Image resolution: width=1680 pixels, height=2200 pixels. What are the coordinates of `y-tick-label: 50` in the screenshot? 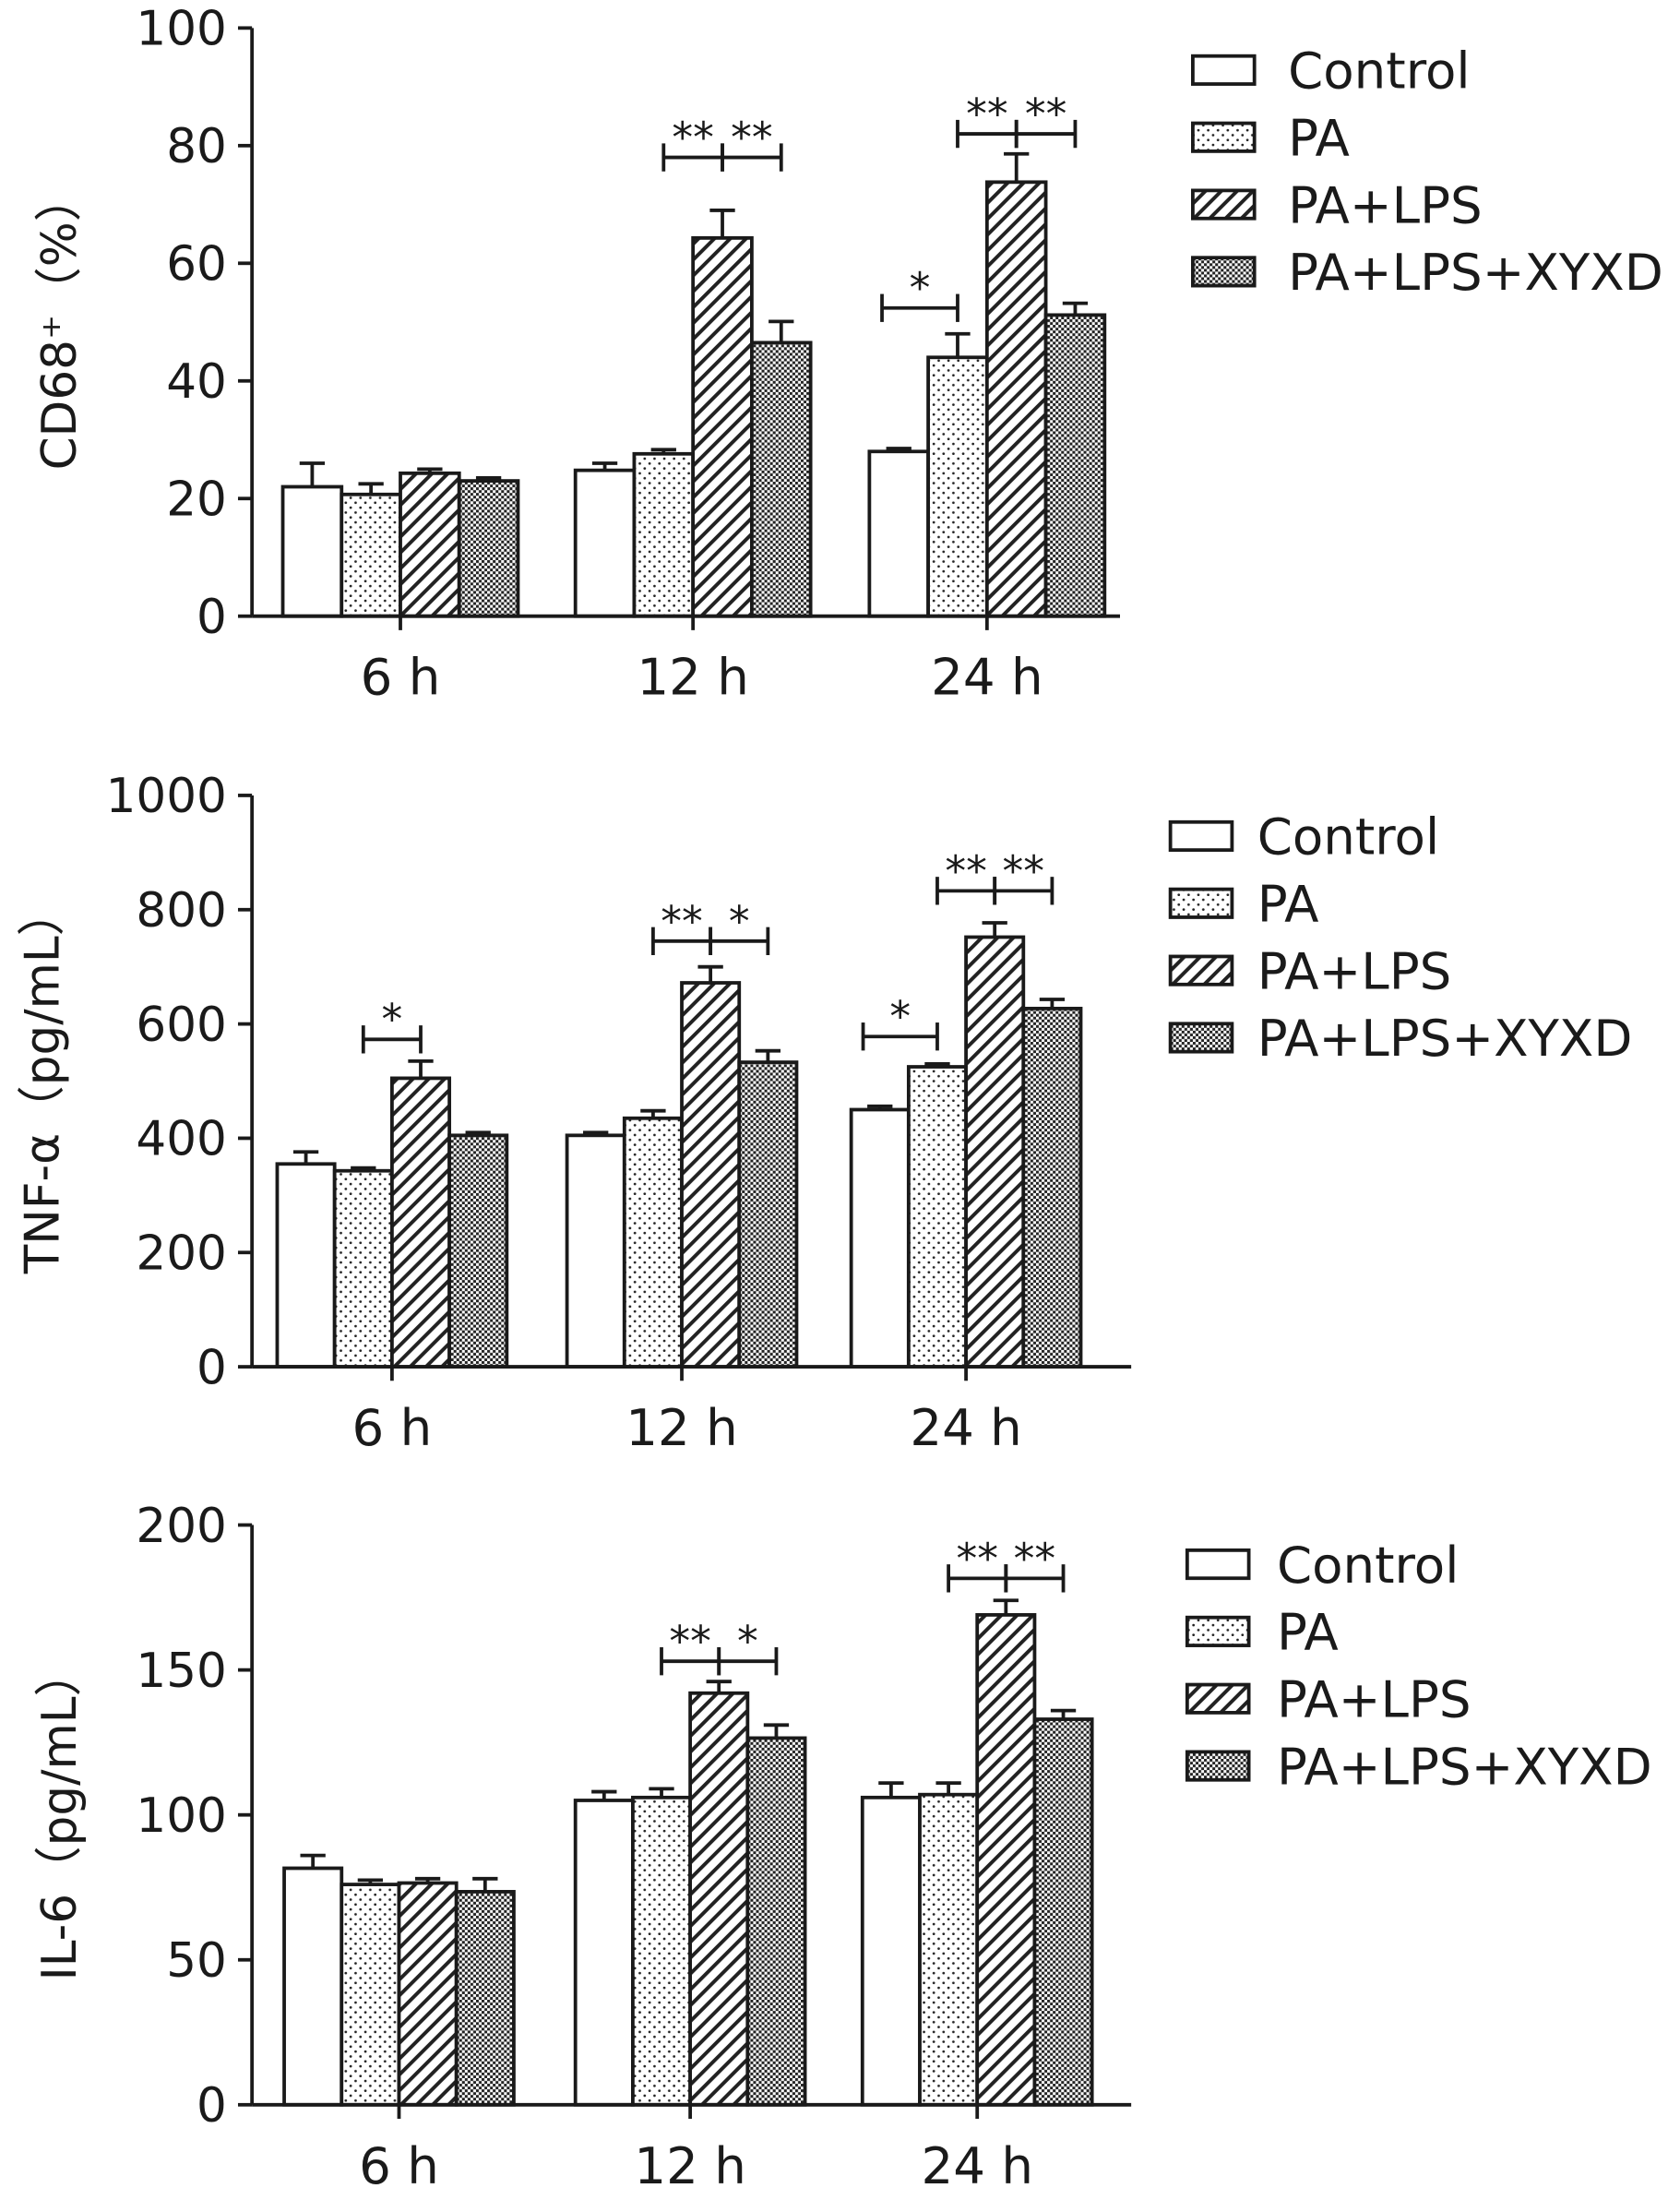 It's located at (196, 1961).